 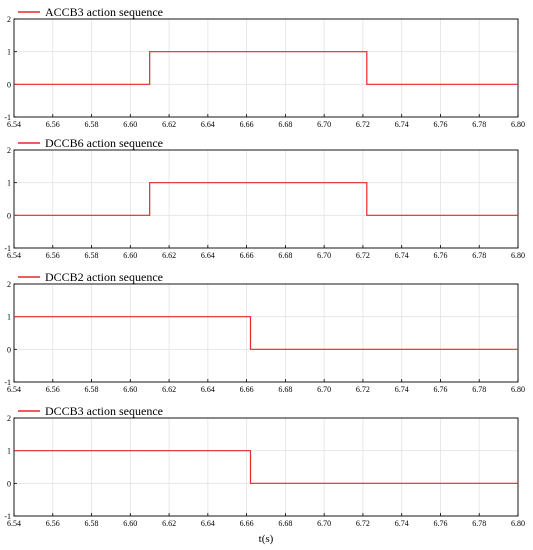 I want to click on legend-label: DCCB3 action sequence, so click(x=104, y=411).